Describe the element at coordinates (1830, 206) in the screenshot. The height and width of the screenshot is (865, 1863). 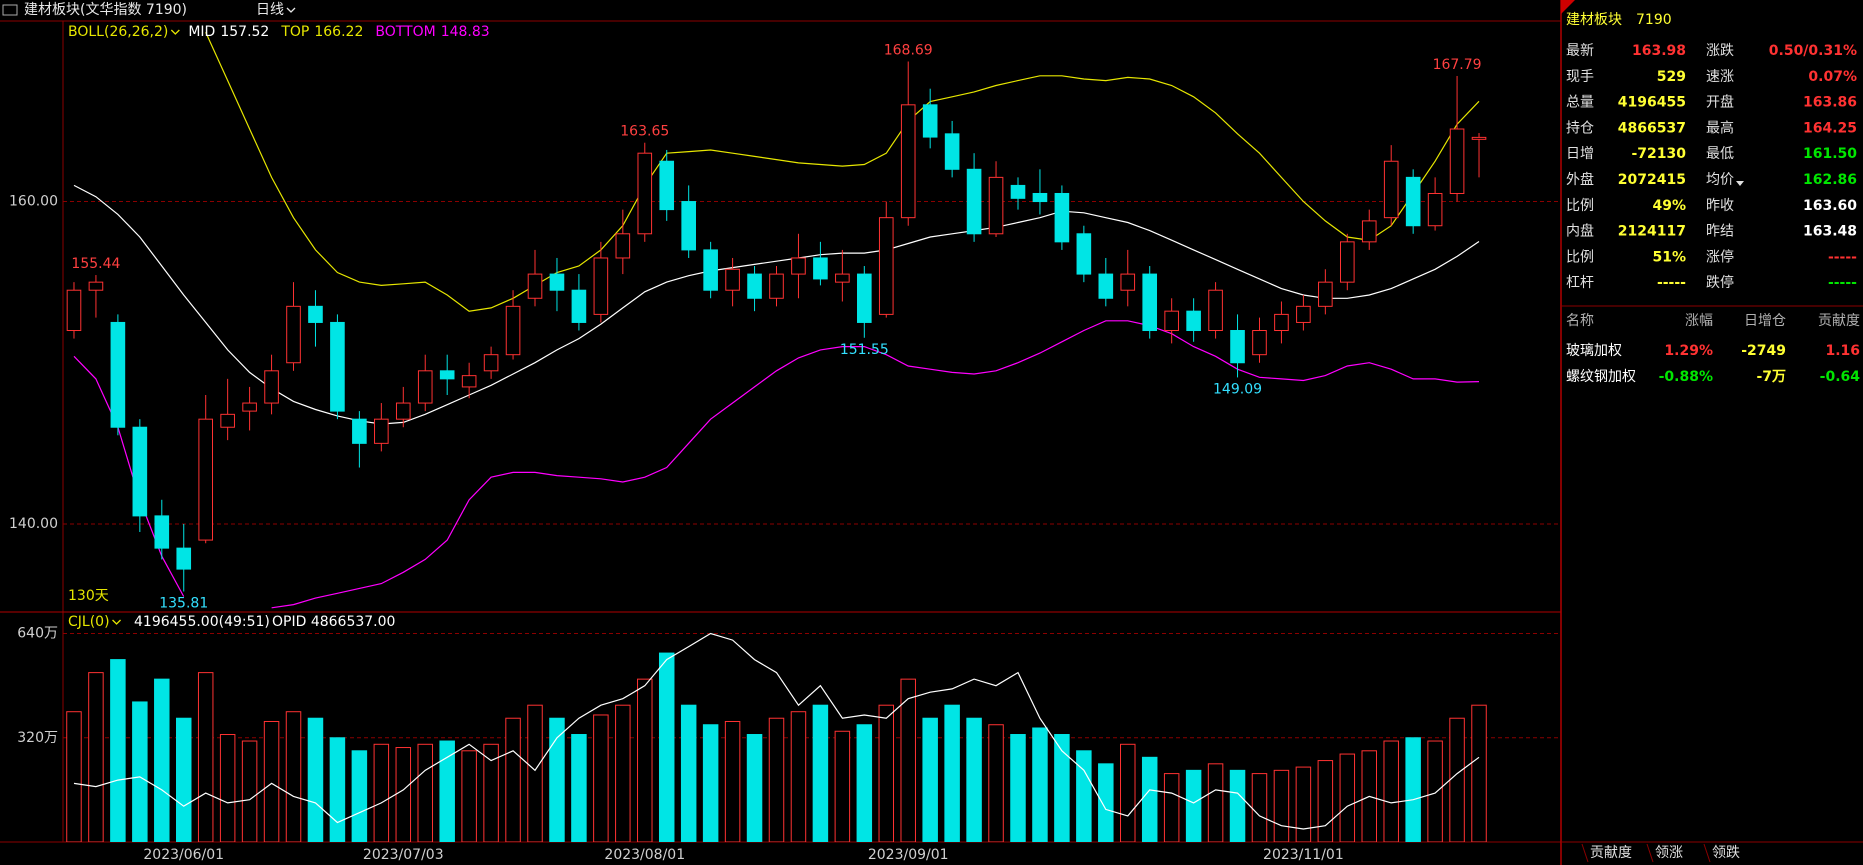
I see `quote-value: 163.60` at that location.